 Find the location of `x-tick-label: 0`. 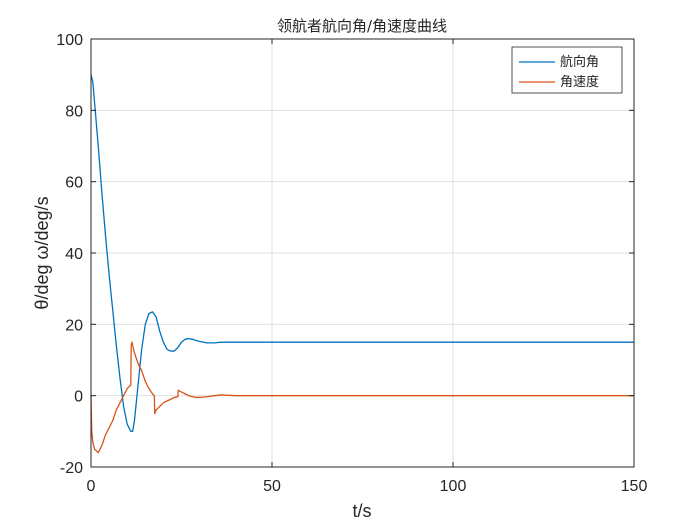

x-tick-label: 0 is located at coordinates (91, 486).